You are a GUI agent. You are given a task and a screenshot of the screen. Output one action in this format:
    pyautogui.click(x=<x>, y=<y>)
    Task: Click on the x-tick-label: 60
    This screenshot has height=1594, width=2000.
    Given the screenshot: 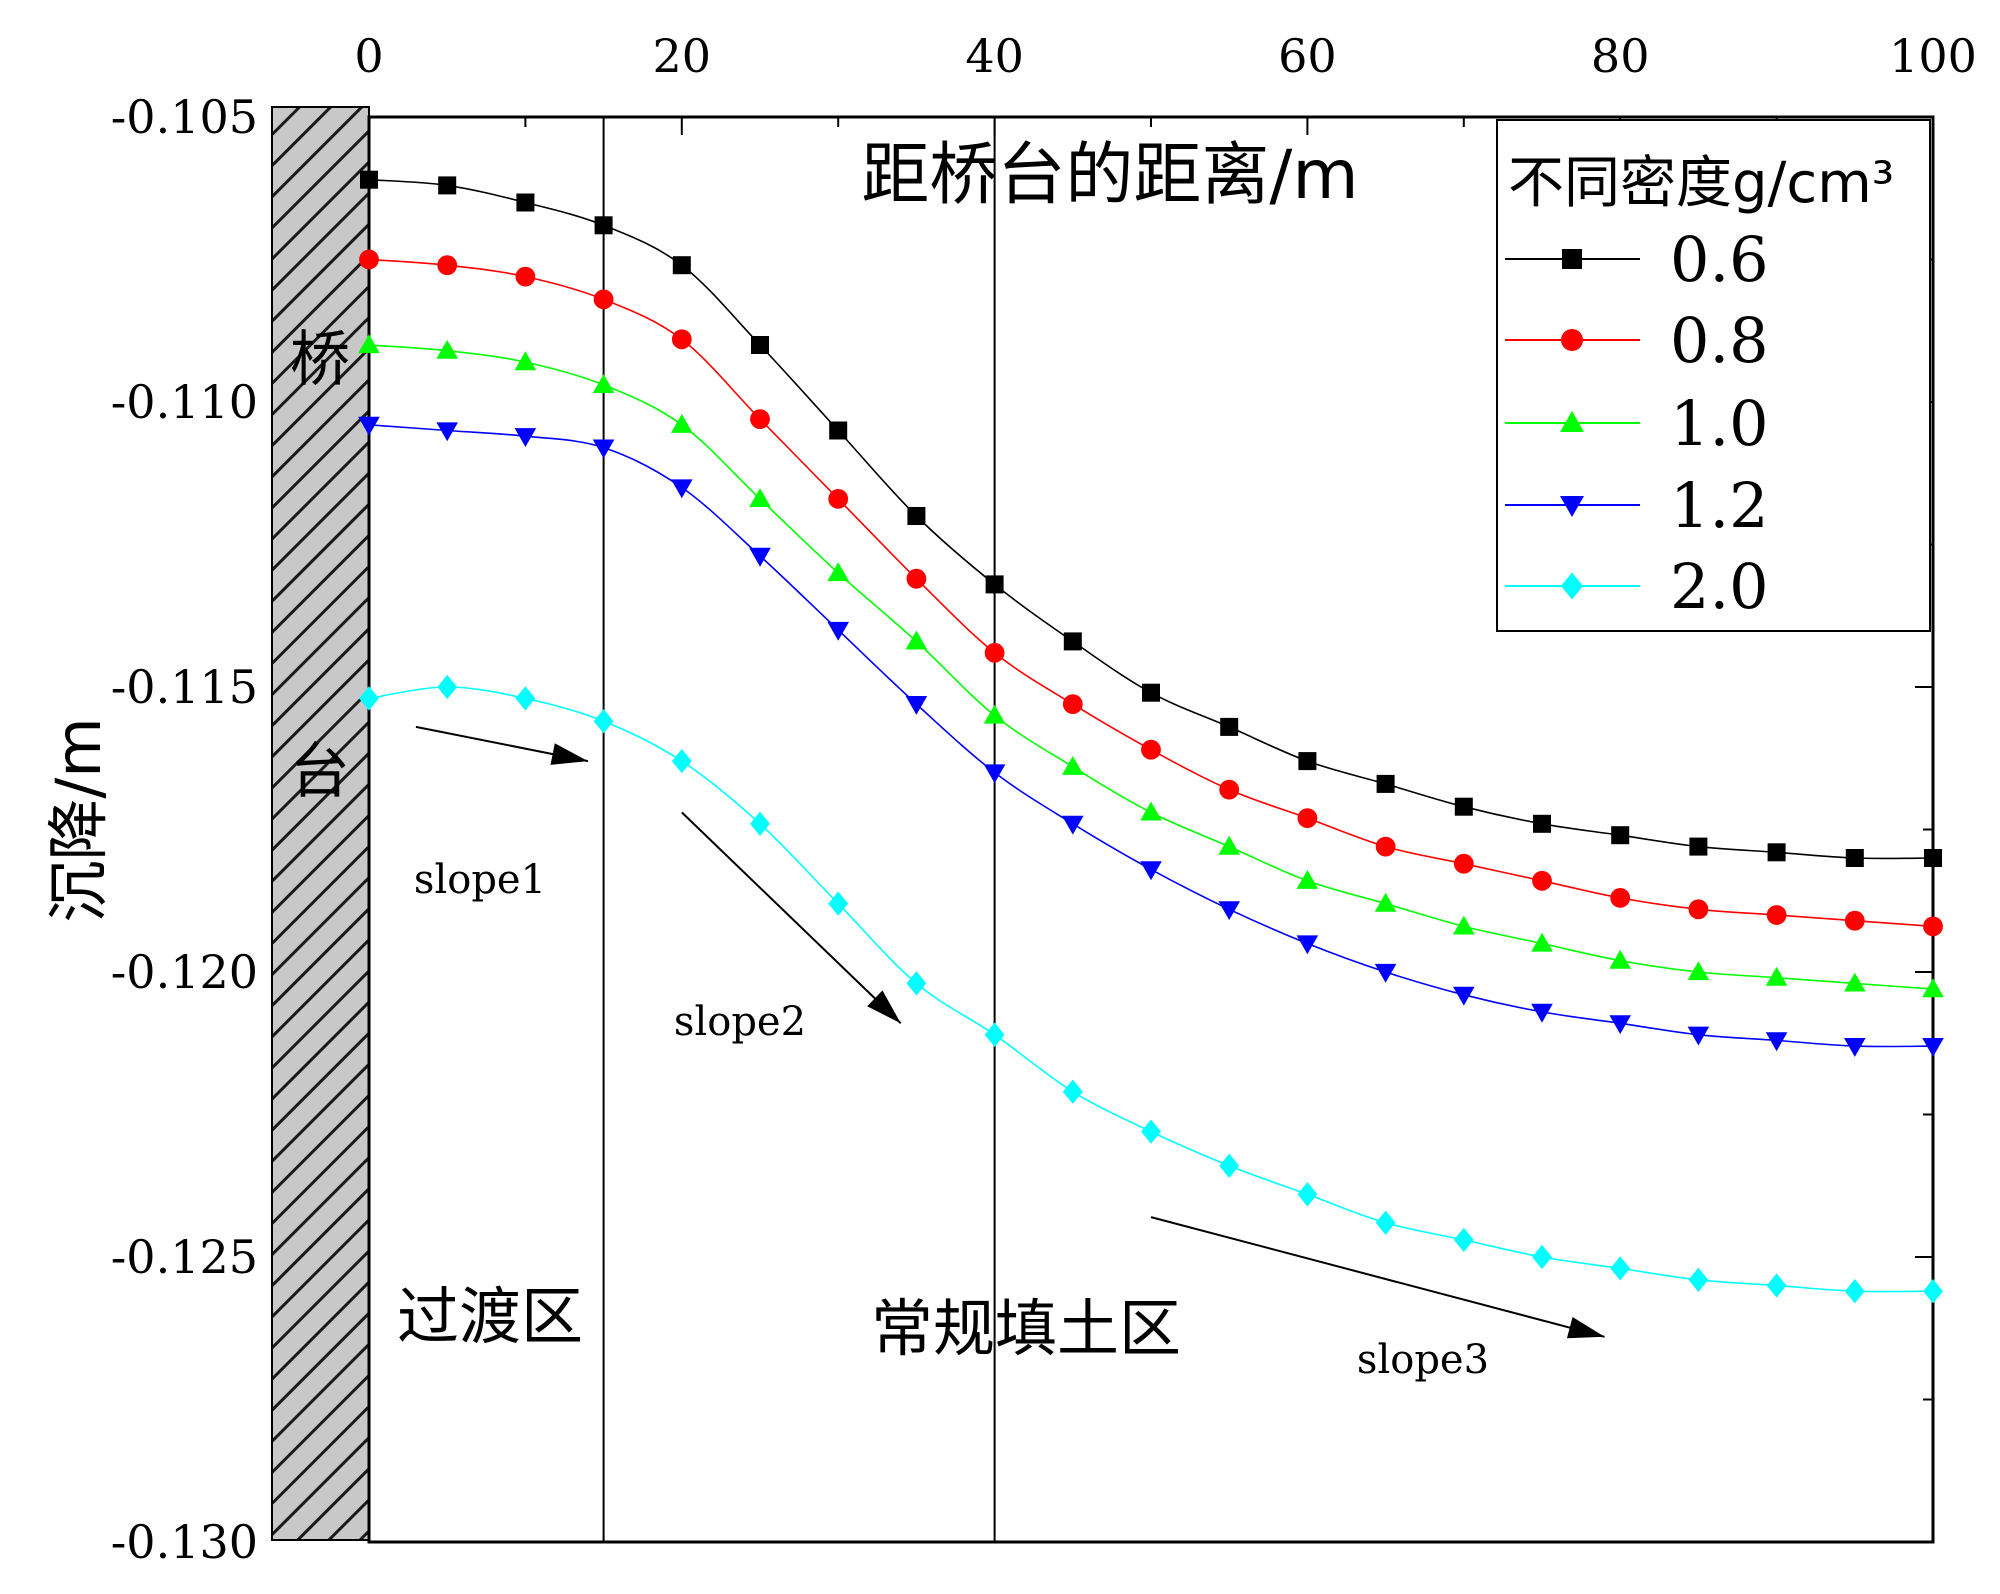 What is the action you would take?
    pyautogui.click(x=1307, y=56)
    